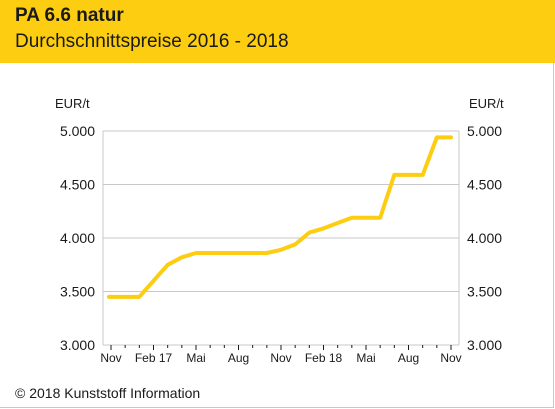 The height and width of the screenshot is (409, 555). What do you see at coordinates (77, 238) in the screenshot?
I see `y-tick-label-left: 4.000` at bounding box center [77, 238].